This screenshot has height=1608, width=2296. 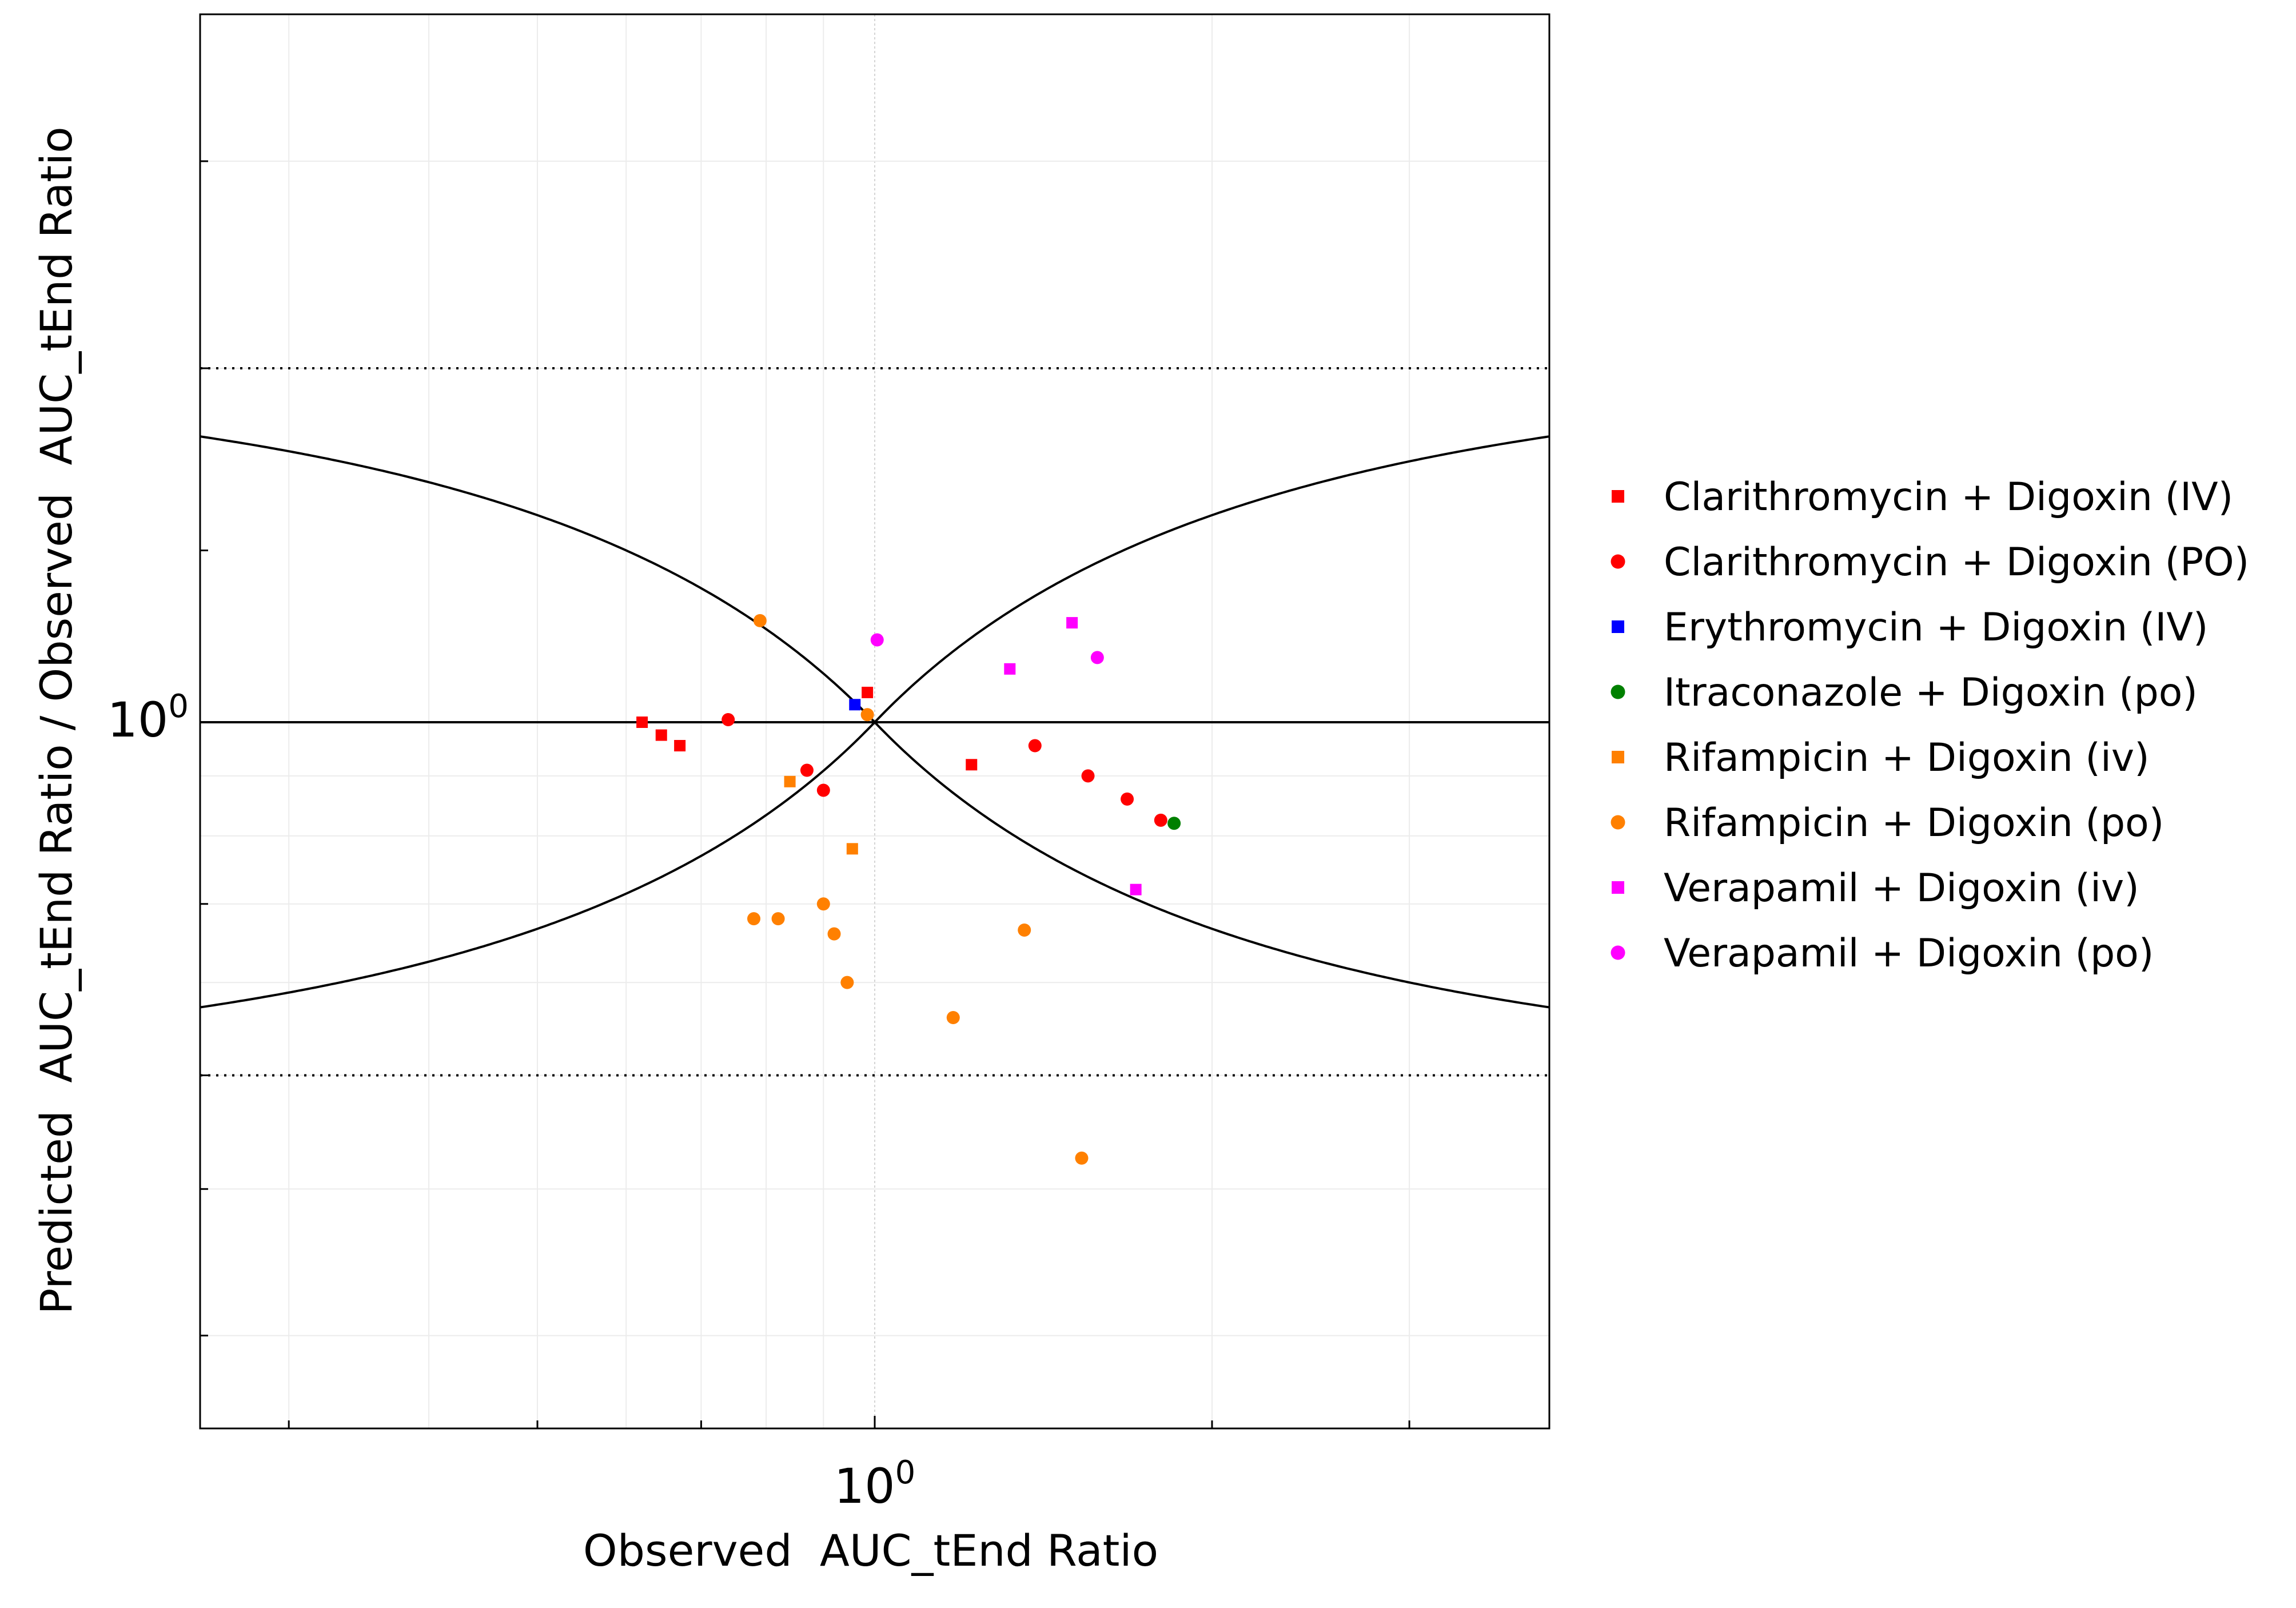 I want to click on x-tick-label: 100, so click(x=875, y=1484).